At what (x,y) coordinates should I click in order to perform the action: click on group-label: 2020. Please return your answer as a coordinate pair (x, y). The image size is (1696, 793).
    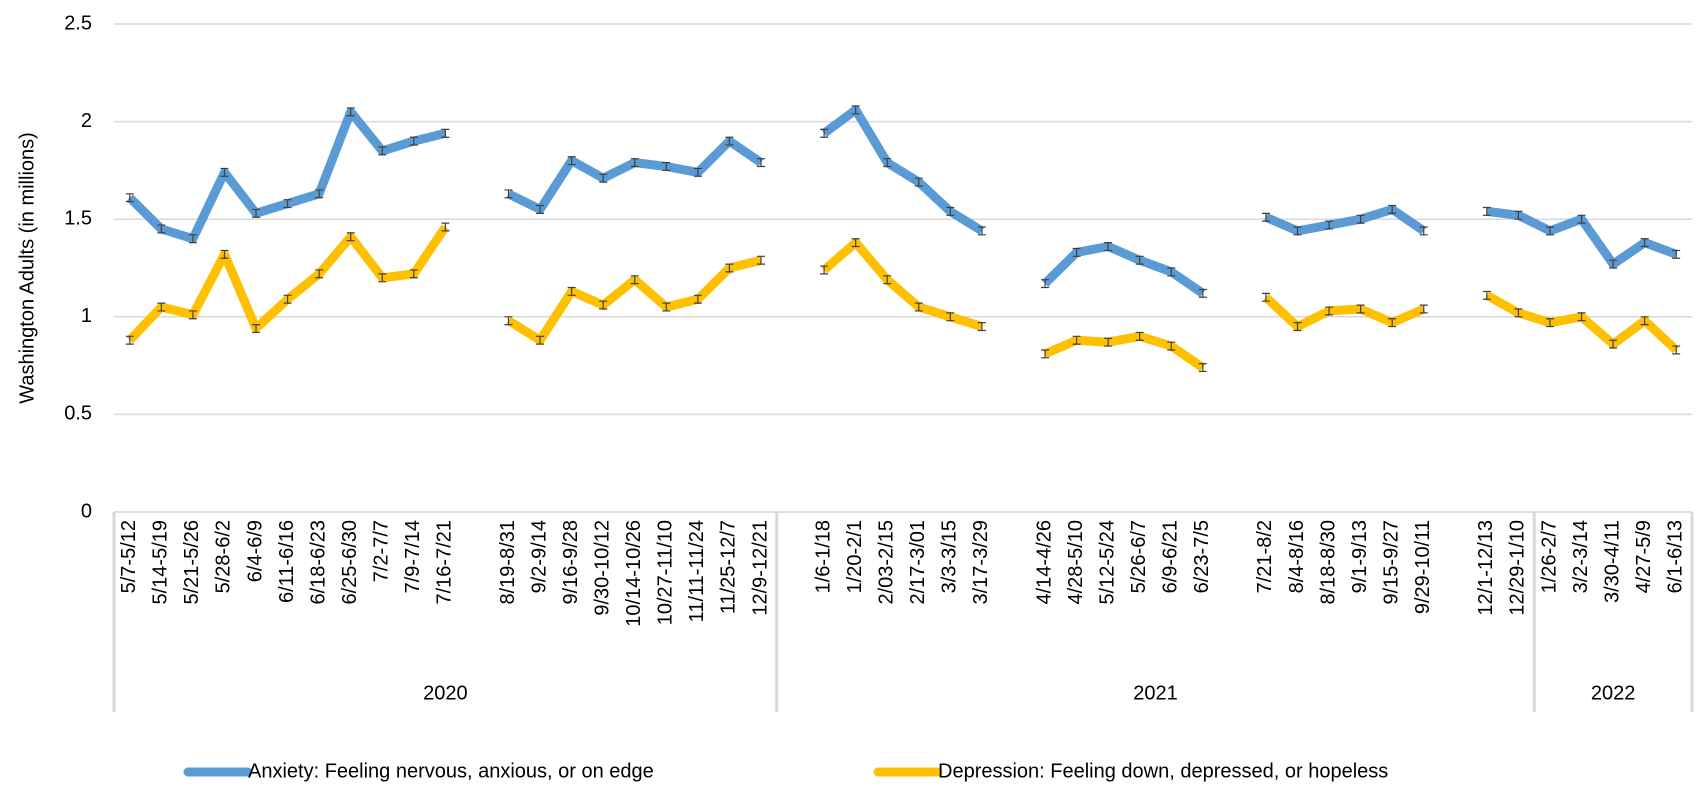
    Looking at the image, I should click on (445, 693).